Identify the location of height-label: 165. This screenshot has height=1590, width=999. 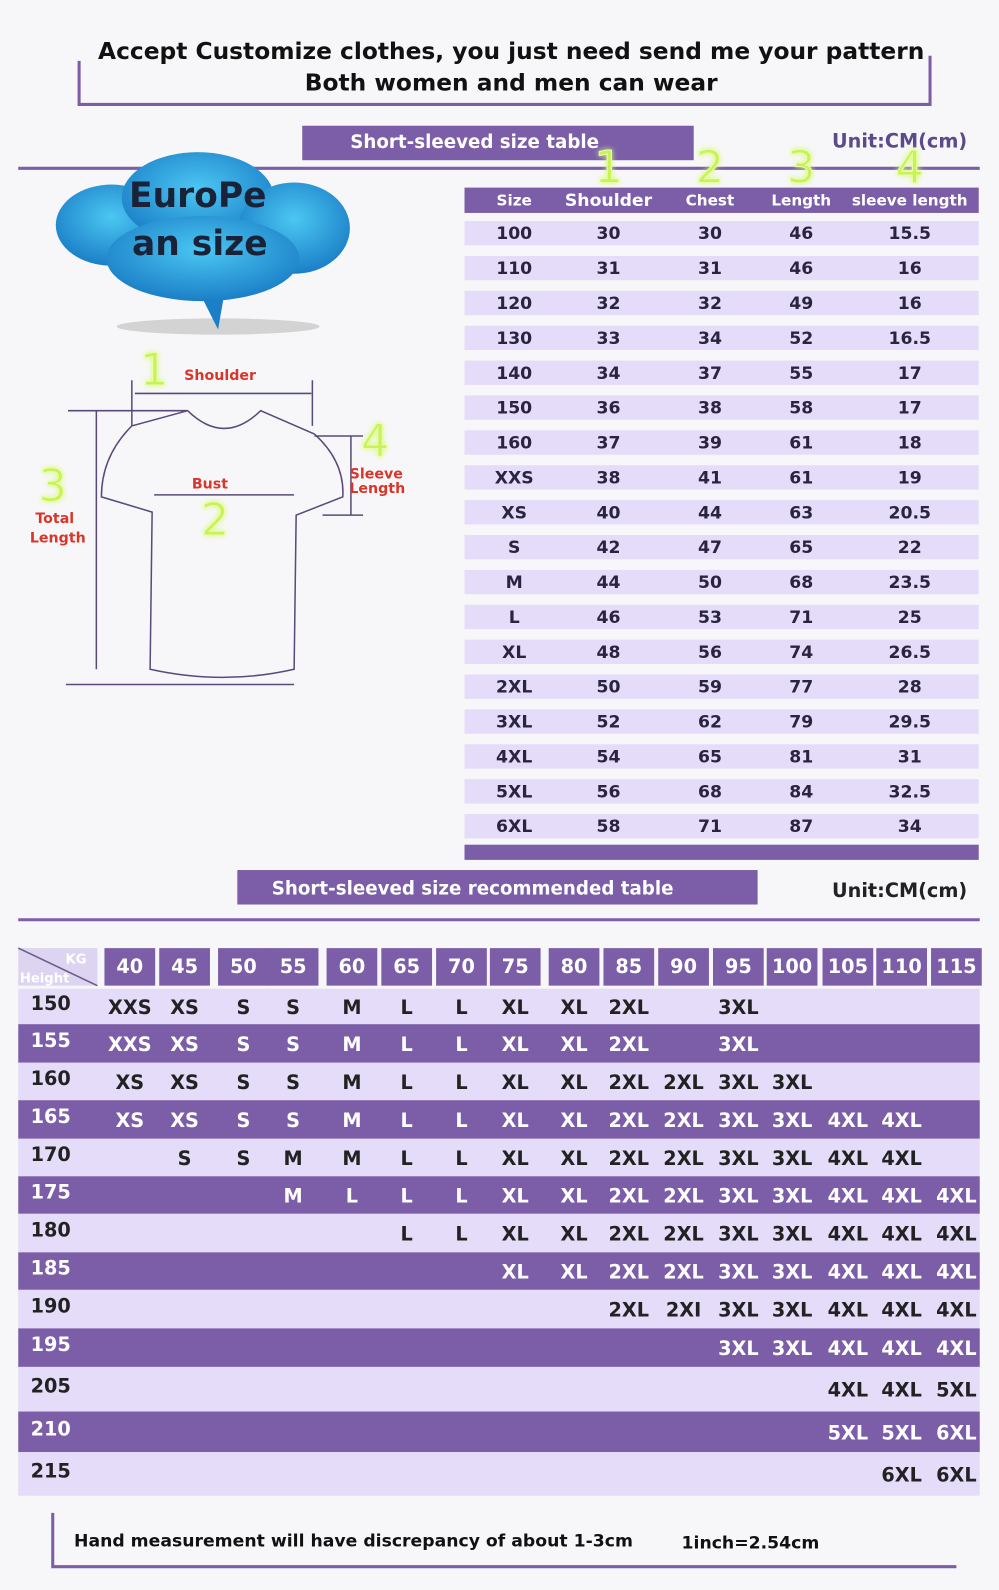
(51, 1116).